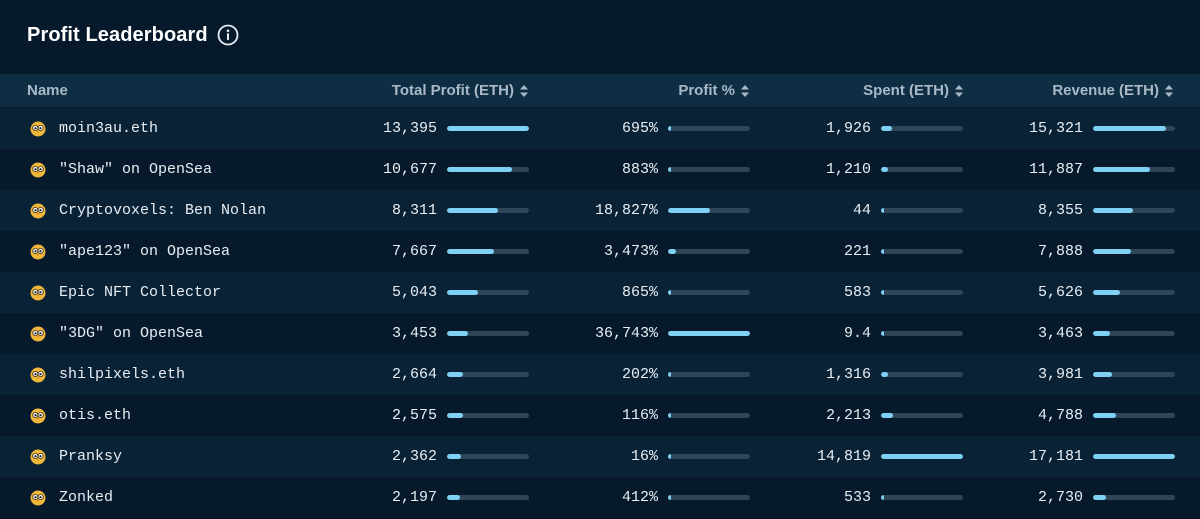 This screenshot has width=1200, height=519. I want to click on profit-pct-value: 865%, so click(639, 292).